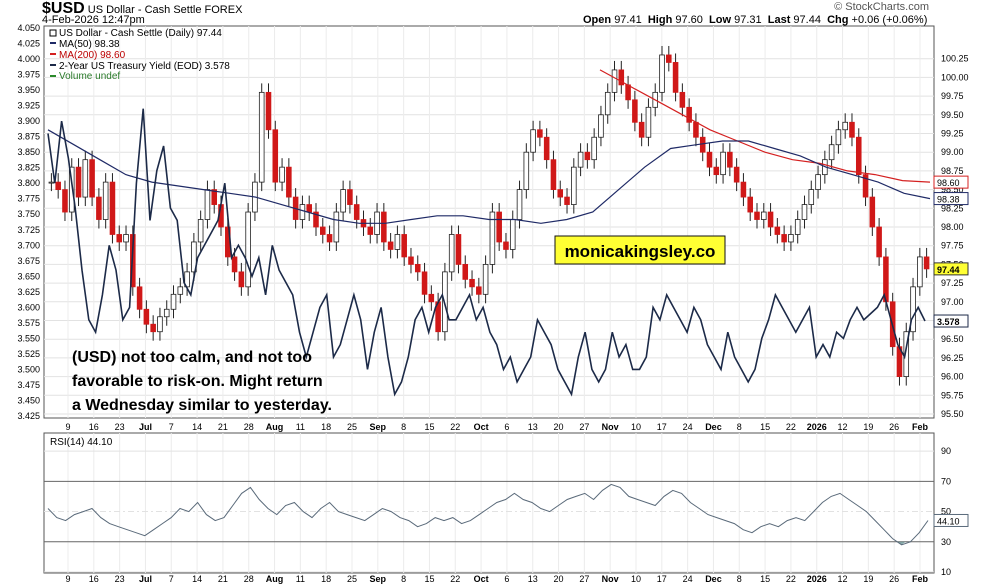 The image size is (985, 585). I want to click on date-tick-label: 6, so click(506, 427).